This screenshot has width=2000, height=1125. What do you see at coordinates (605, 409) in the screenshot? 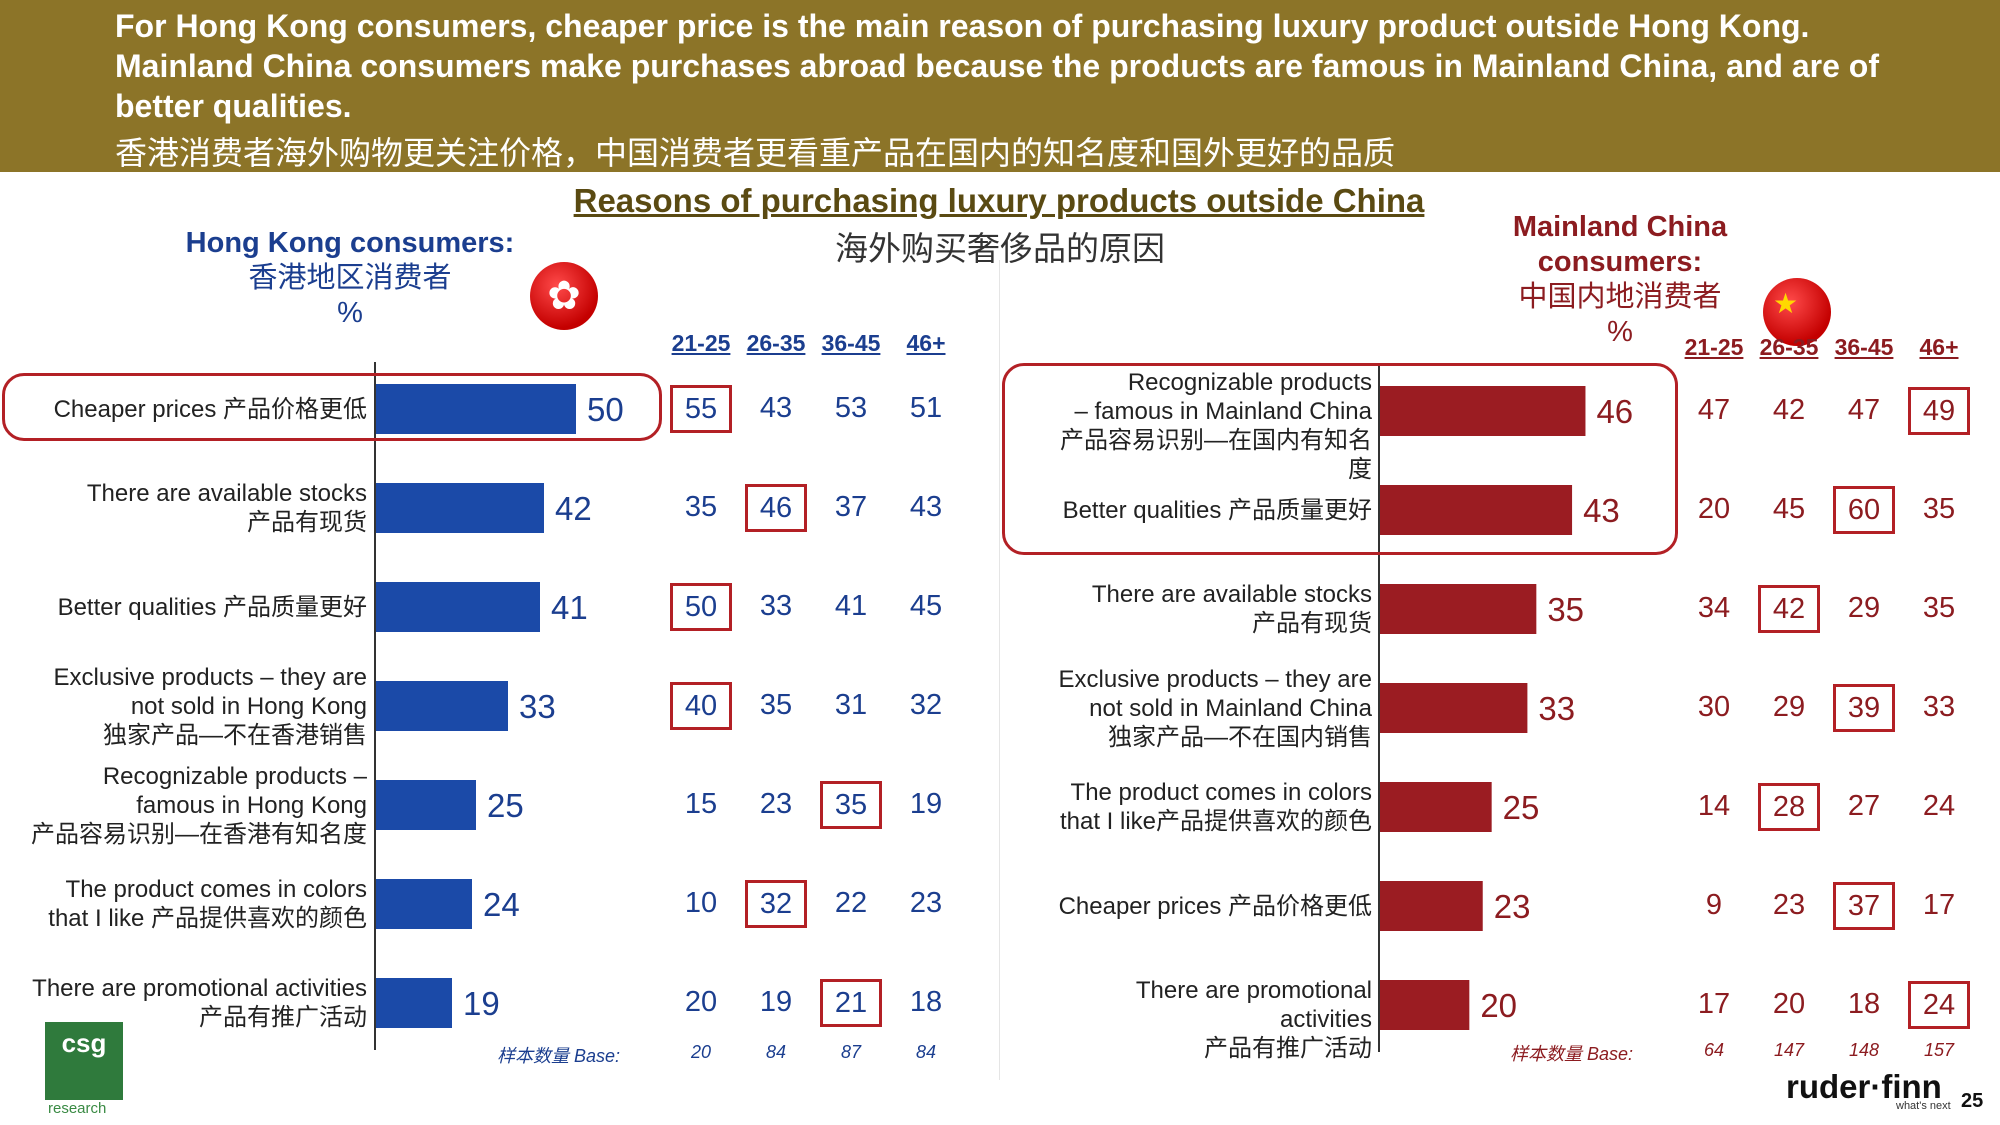
I see `hk-bar-value-label: 50` at bounding box center [605, 409].